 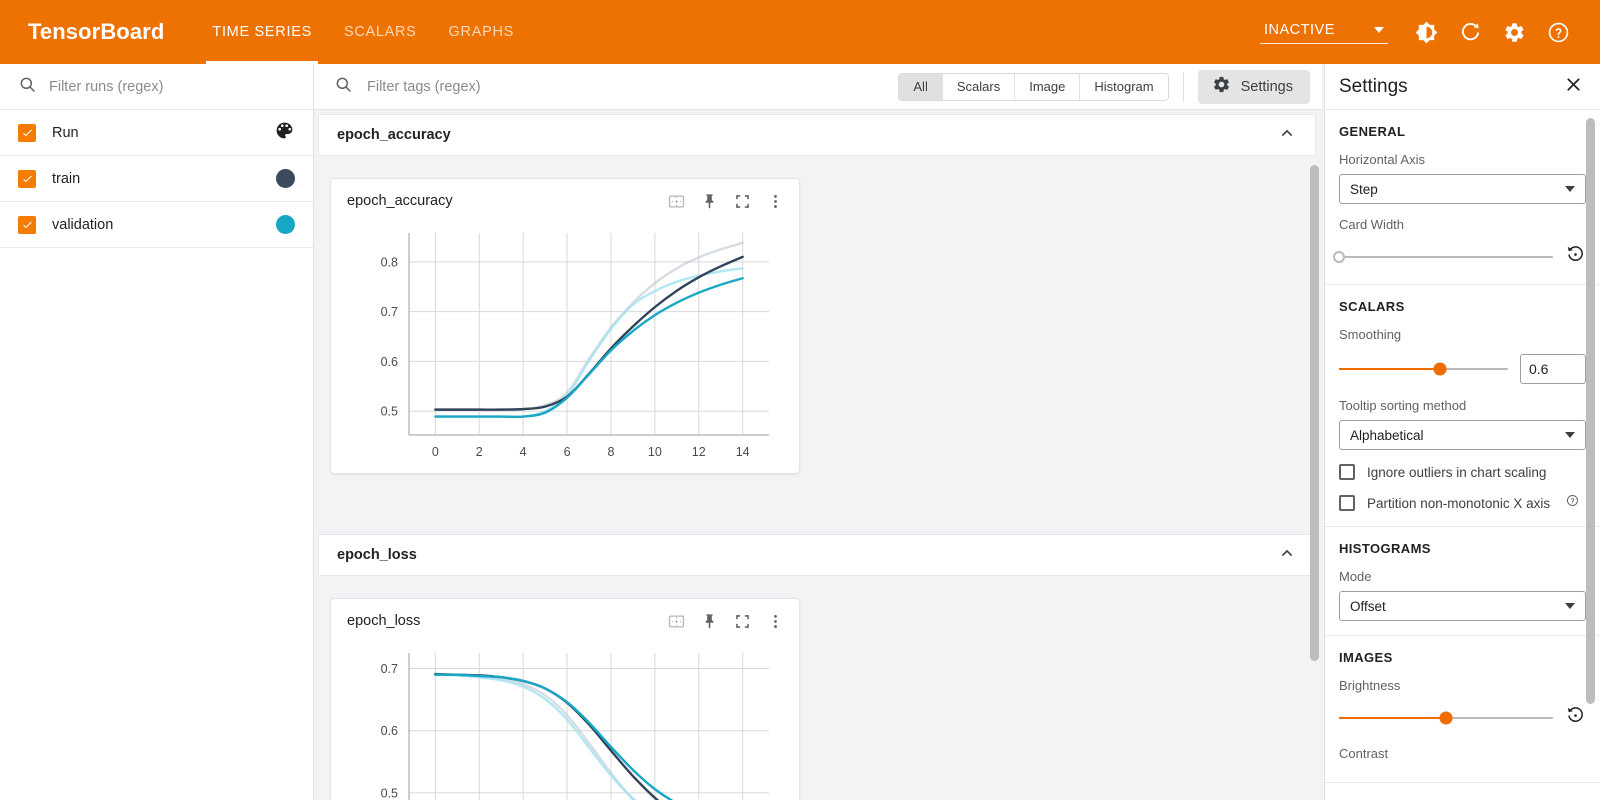 I want to click on filter-all-button: All, so click(x=921, y=86).